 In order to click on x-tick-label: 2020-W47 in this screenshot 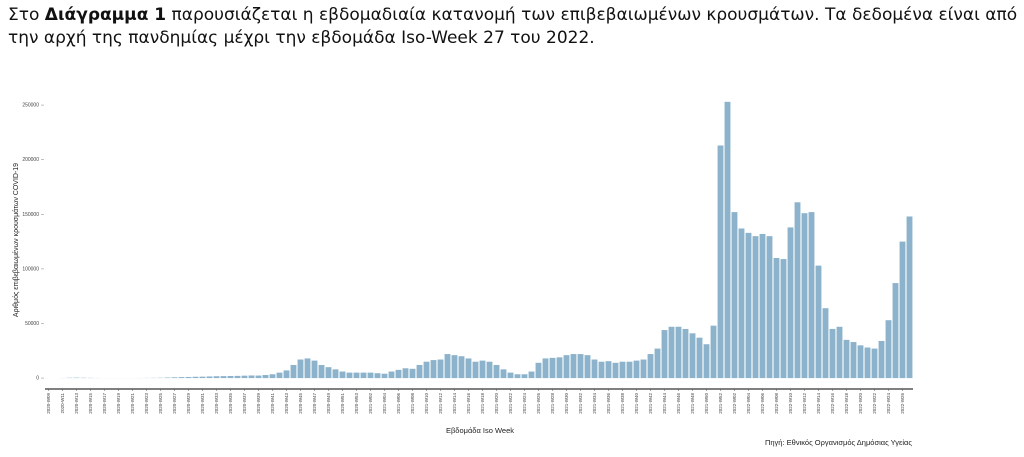, I will do `click(314, 403)`.